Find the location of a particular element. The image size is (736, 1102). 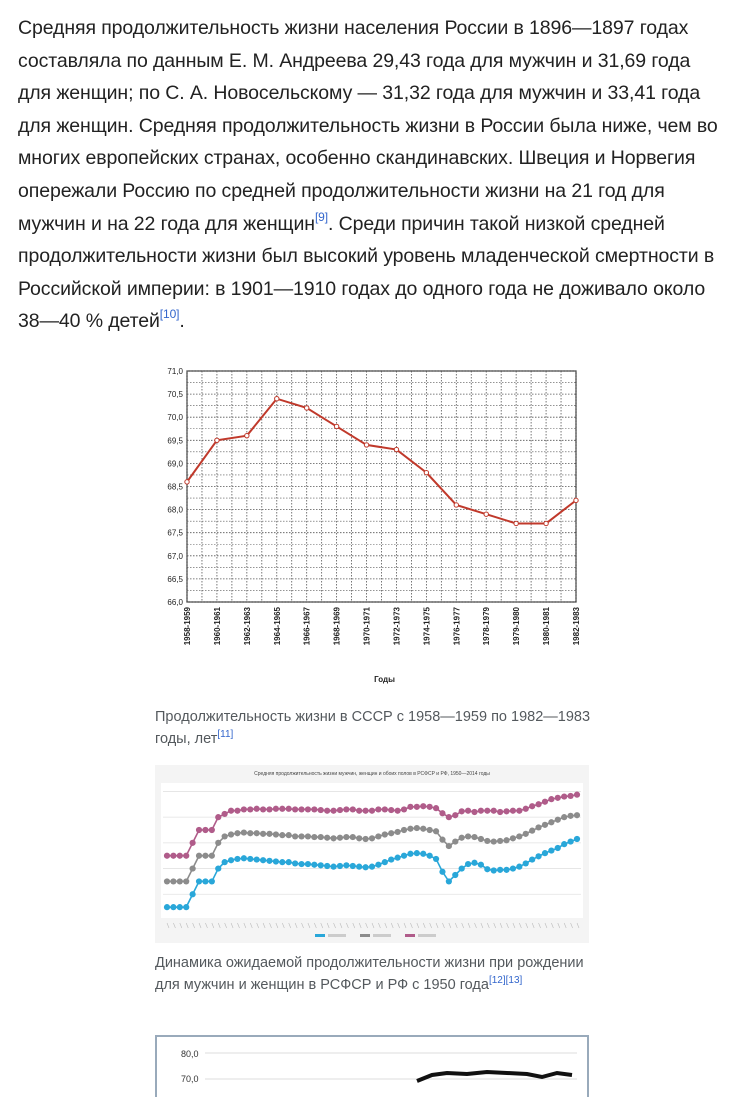

y-tick-label: 67,0 is located at coordinates (175, 556).